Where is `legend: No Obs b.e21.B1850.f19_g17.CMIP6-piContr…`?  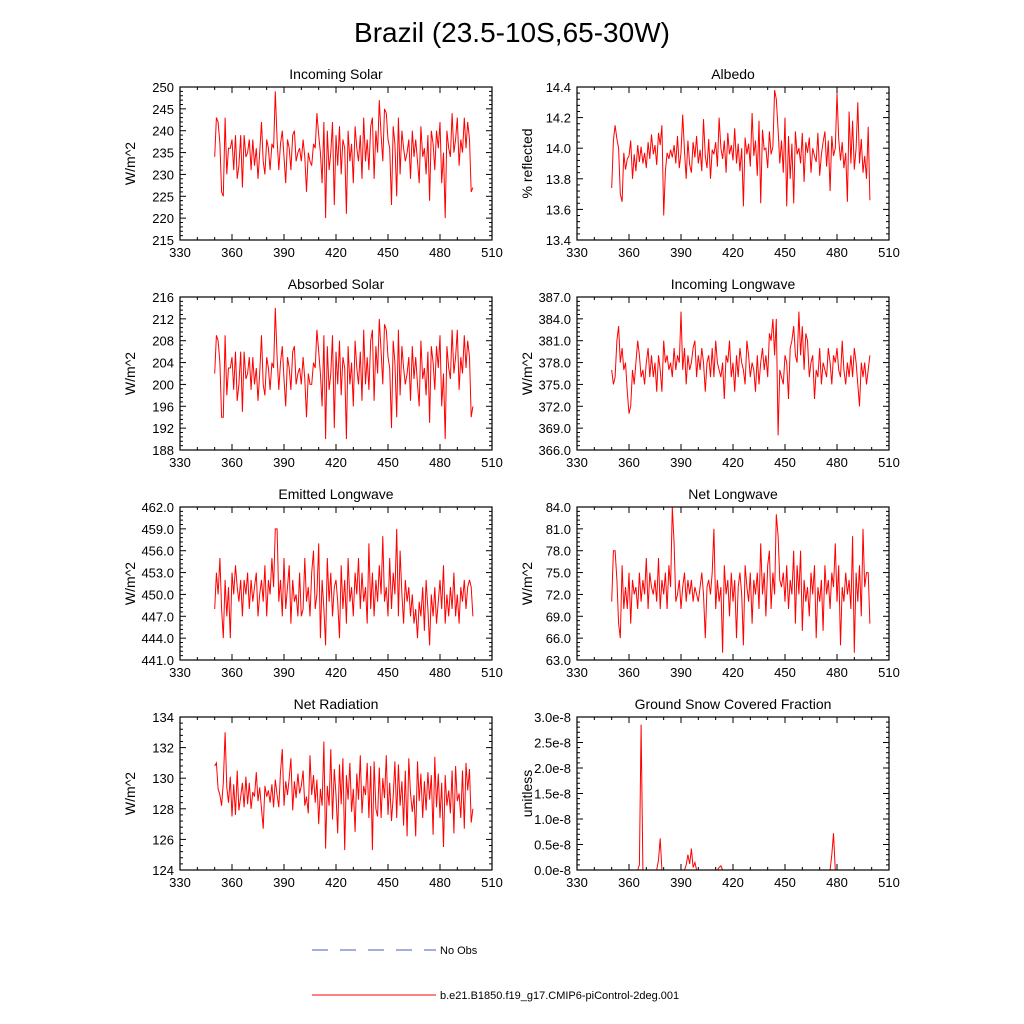 legend: No Obs b.e21.B1850.f19_g17.CMIP6-piContr… is located at coordinates (495, 973).